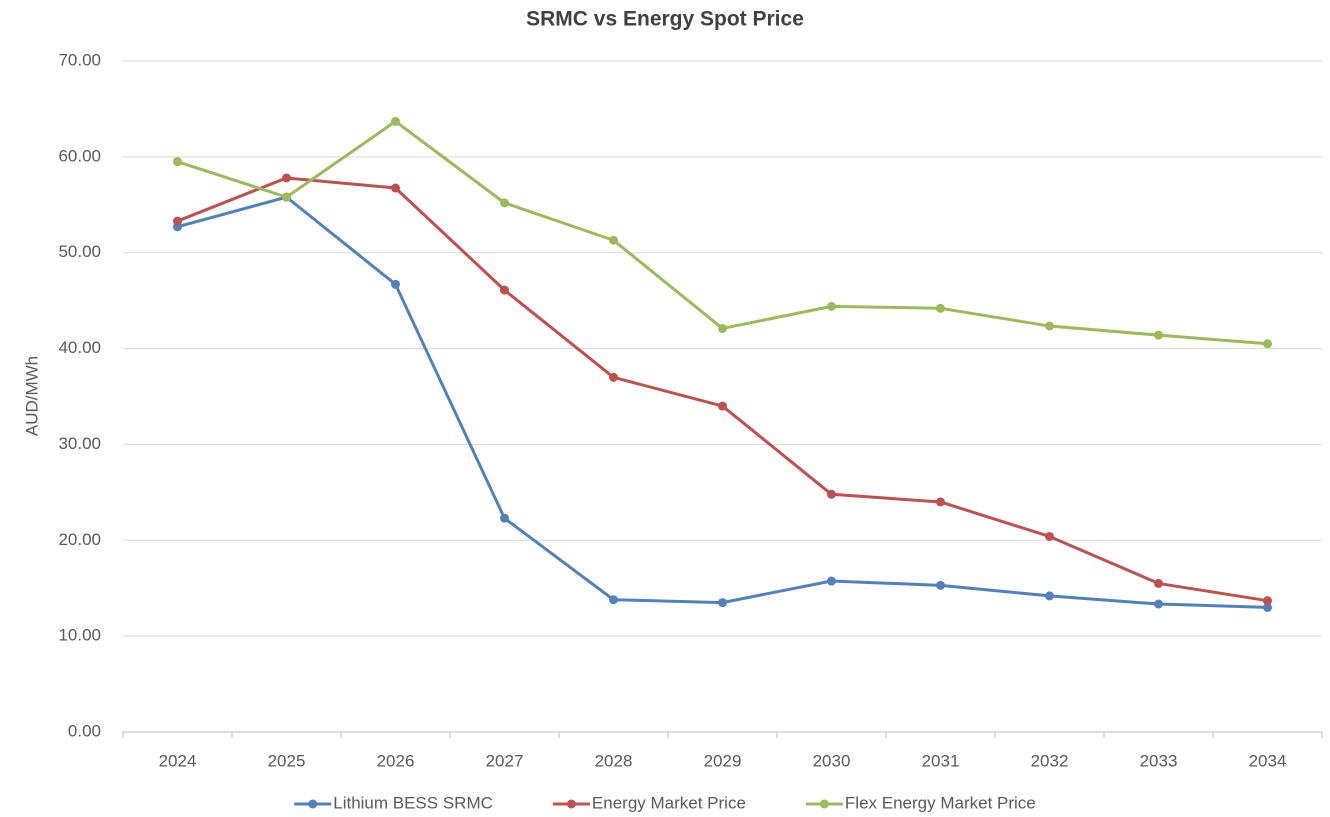 The image size is (1330, 817). What do you see at coordinates (665, 19) in the screenshot?
I see `chart-title: SRMC vs Energy Spot Price` at bounding box center [665, 19].